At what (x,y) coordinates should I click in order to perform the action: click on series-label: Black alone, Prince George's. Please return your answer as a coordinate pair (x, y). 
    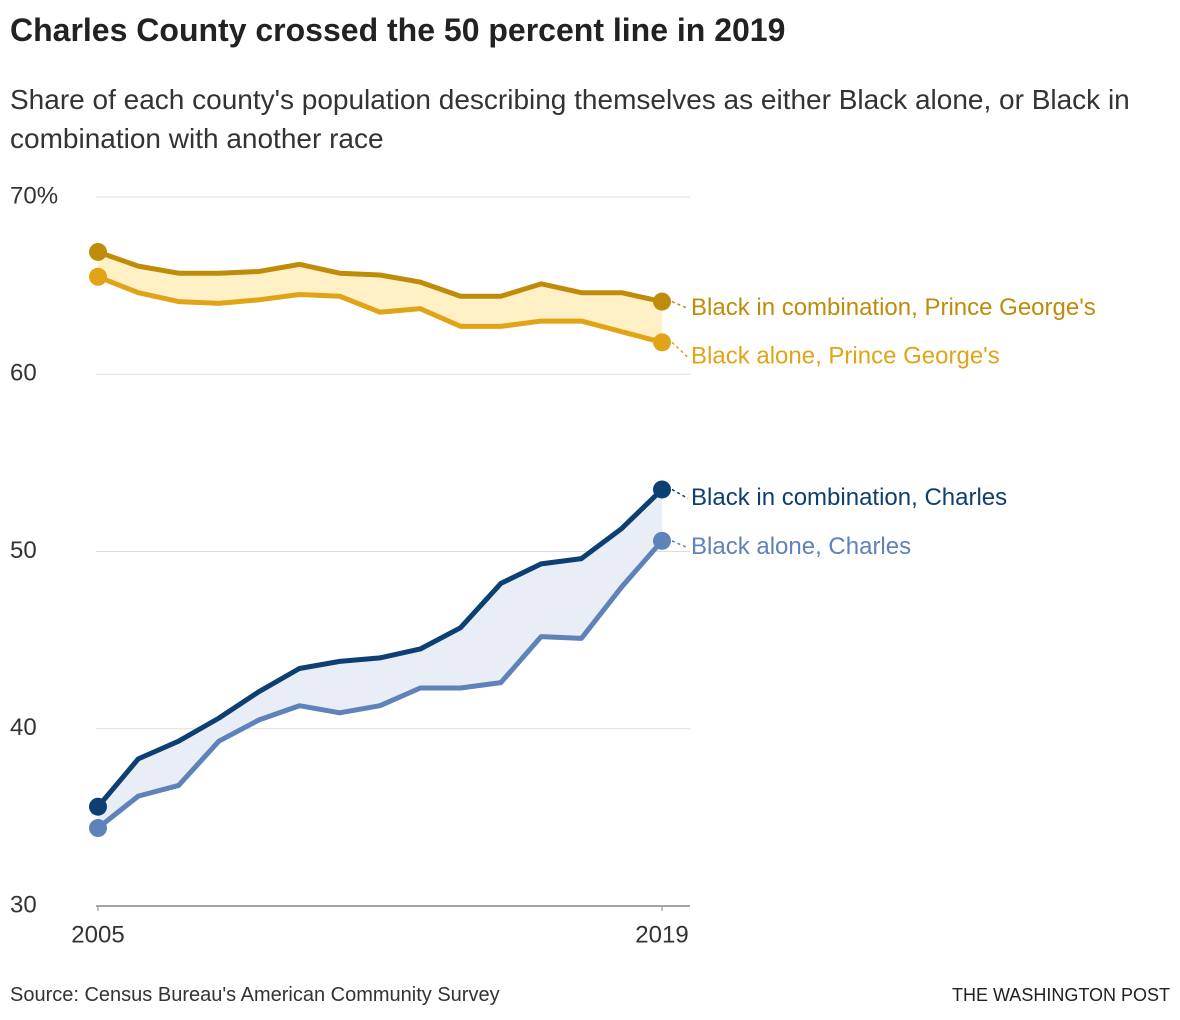
    Looking at the image, I should click on (845, 356).